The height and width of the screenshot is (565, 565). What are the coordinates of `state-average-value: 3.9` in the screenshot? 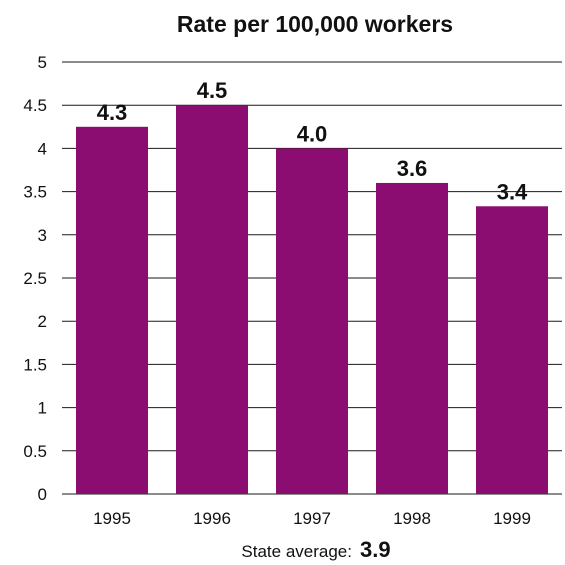 It's located at (375, 549).